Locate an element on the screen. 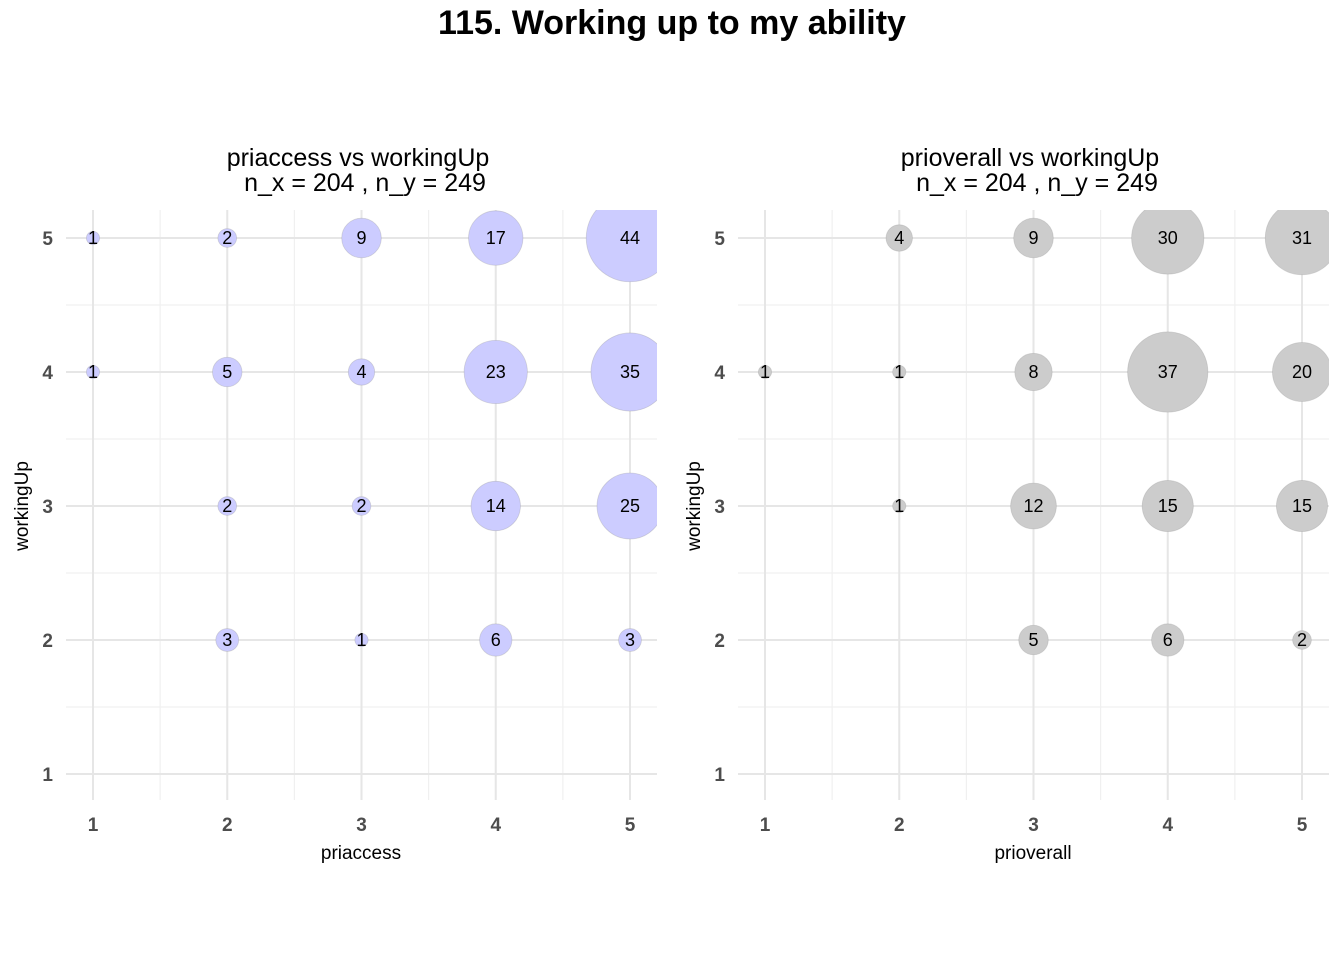 Image resolution: width=1344 pixels, height=960 pixels. bubble-count-label: 12 is located at coordinates (1033, 506).